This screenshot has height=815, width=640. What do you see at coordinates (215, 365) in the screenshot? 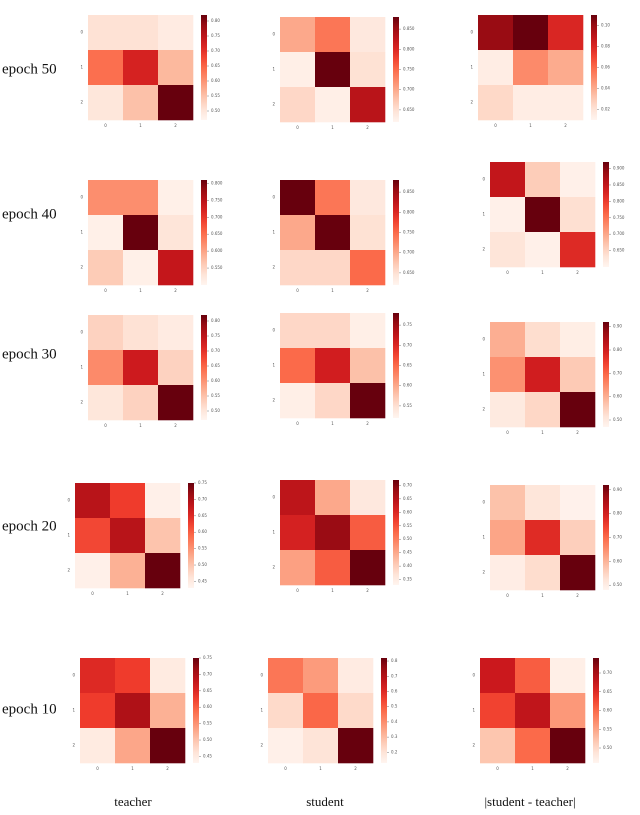
I see `colorbar-tick-label: 0.65` at bounding box center [215, 365].